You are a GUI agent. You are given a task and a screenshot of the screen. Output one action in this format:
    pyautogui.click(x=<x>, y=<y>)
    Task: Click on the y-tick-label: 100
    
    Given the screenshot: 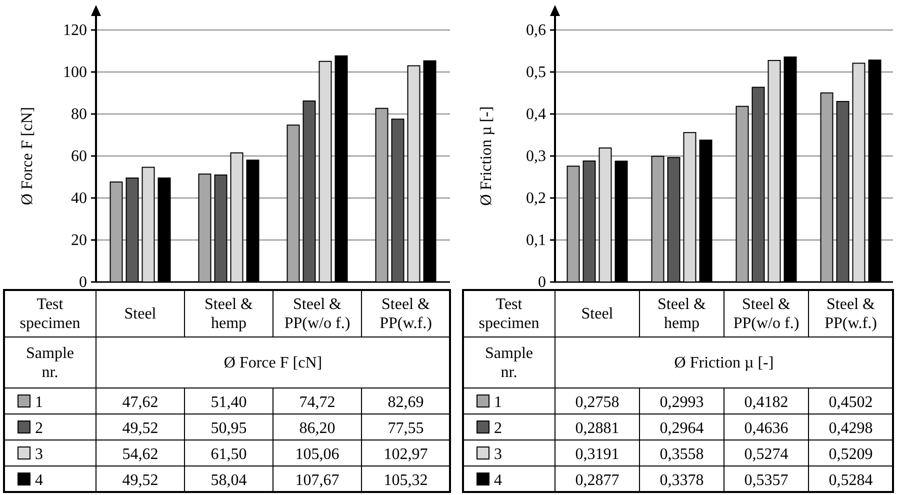 What is the action you would take?
    pyautogui.click(x=75, y=72)
    